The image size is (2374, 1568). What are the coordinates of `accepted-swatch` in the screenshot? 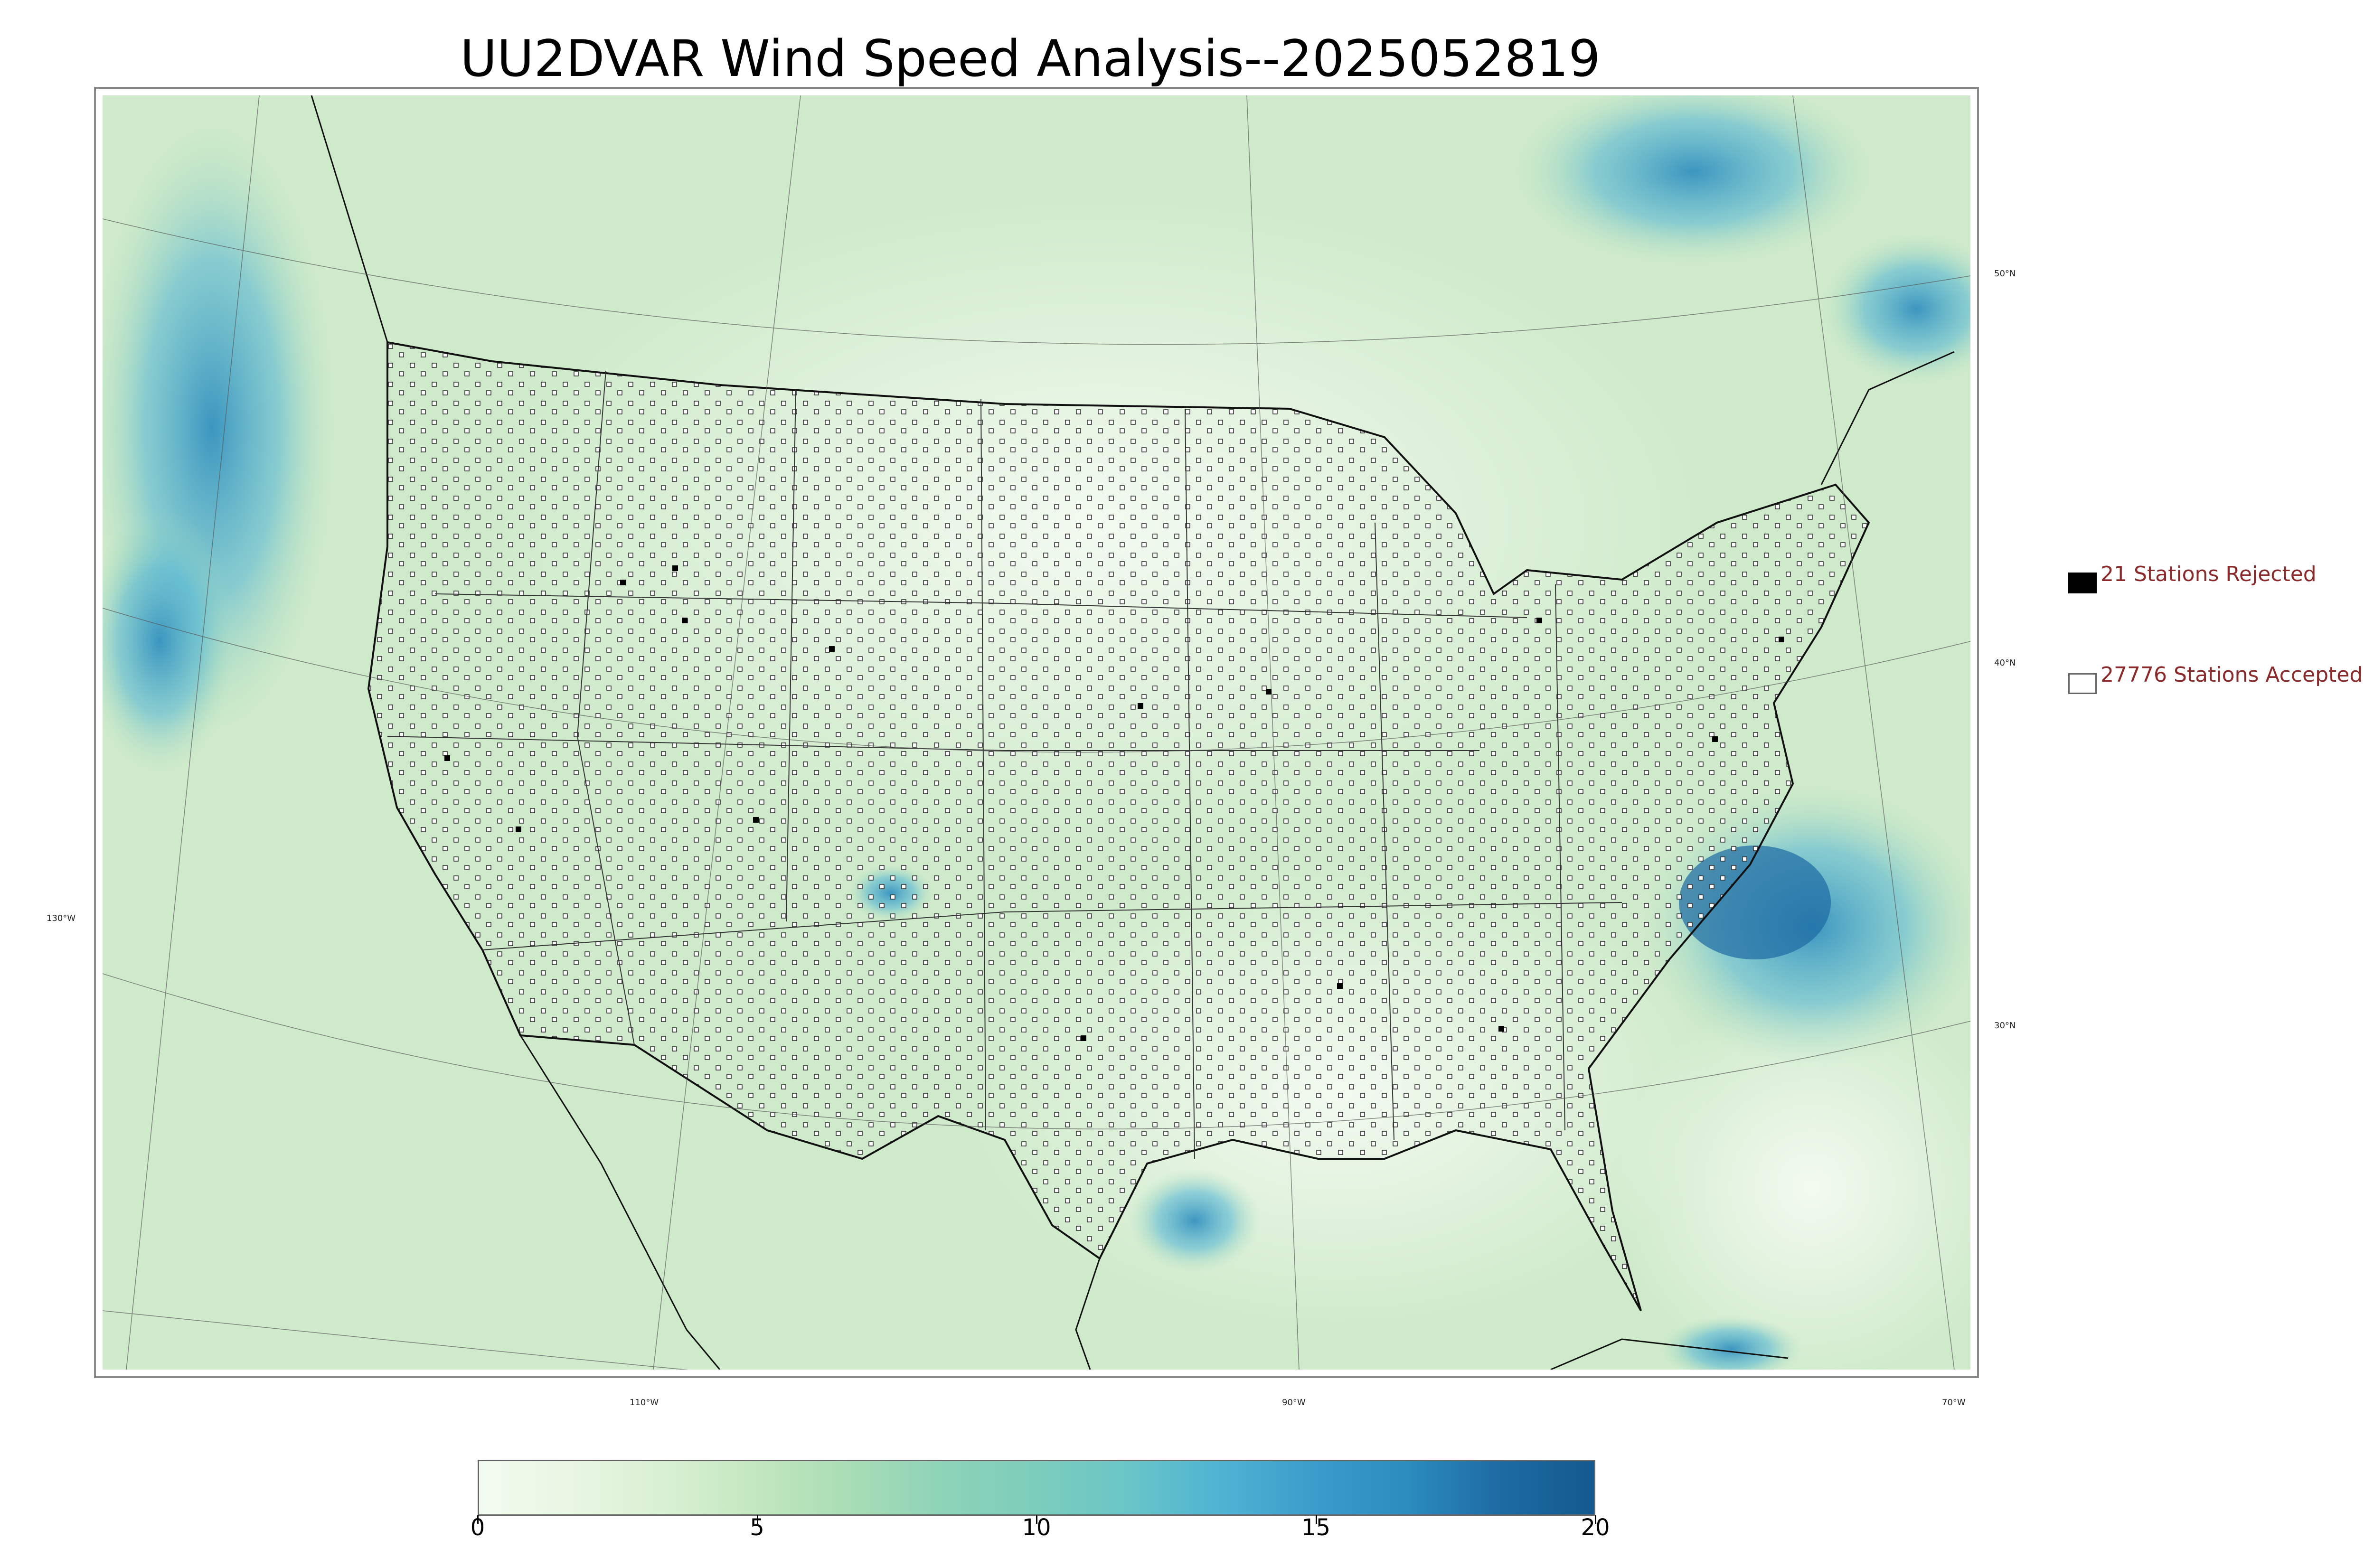 It's located at (2082, 683).